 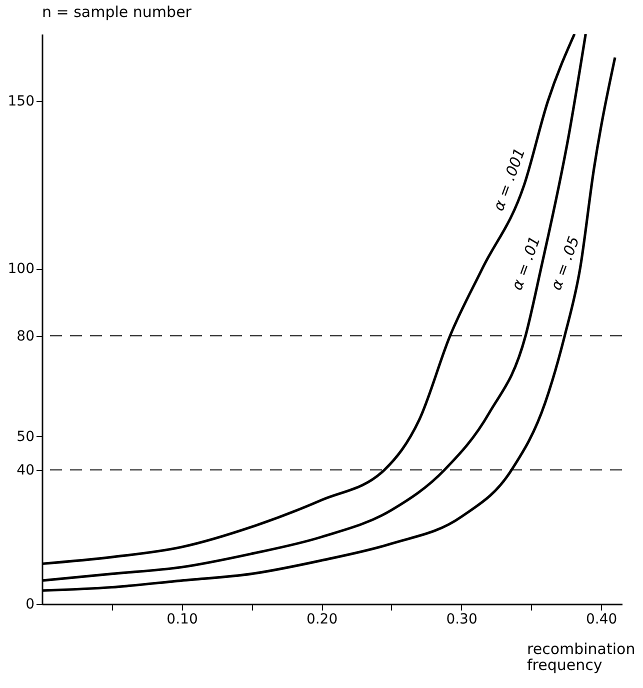 What do you see at coordinates (25, 336) in the screenshot?
I see `y-tick-label: 80` at bounding box center [25, 336].